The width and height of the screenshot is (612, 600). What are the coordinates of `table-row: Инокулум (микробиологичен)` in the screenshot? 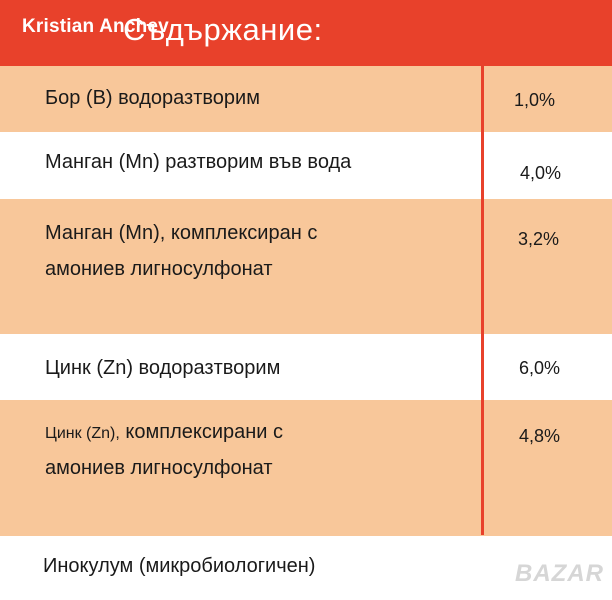 It's located at (306, 568).